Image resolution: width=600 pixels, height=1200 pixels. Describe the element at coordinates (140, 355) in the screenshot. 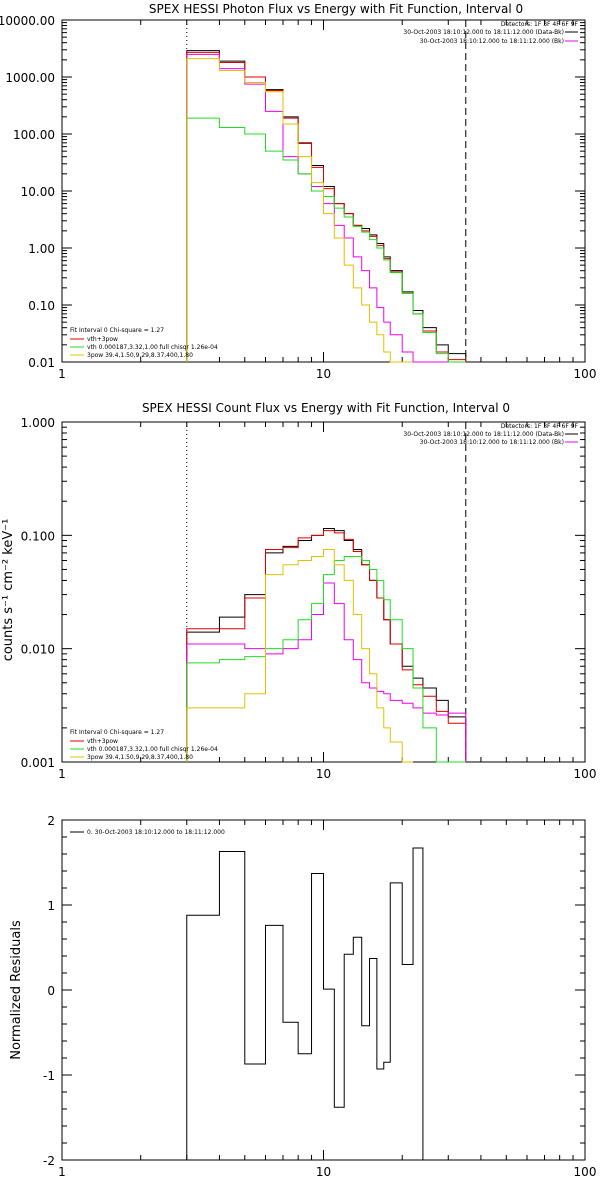

I see `photon-legend-3pow: 3pow 39.4,1.50,9.29,8.37,400,1.80` at that location.